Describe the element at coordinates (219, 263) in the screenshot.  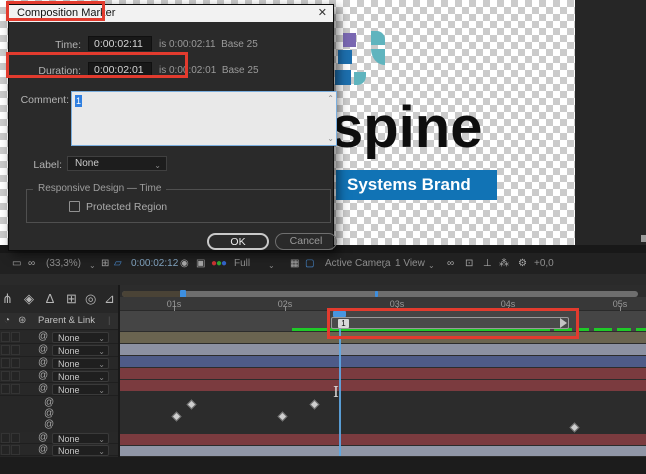
I see `channel-green-icon: ●` at that location.